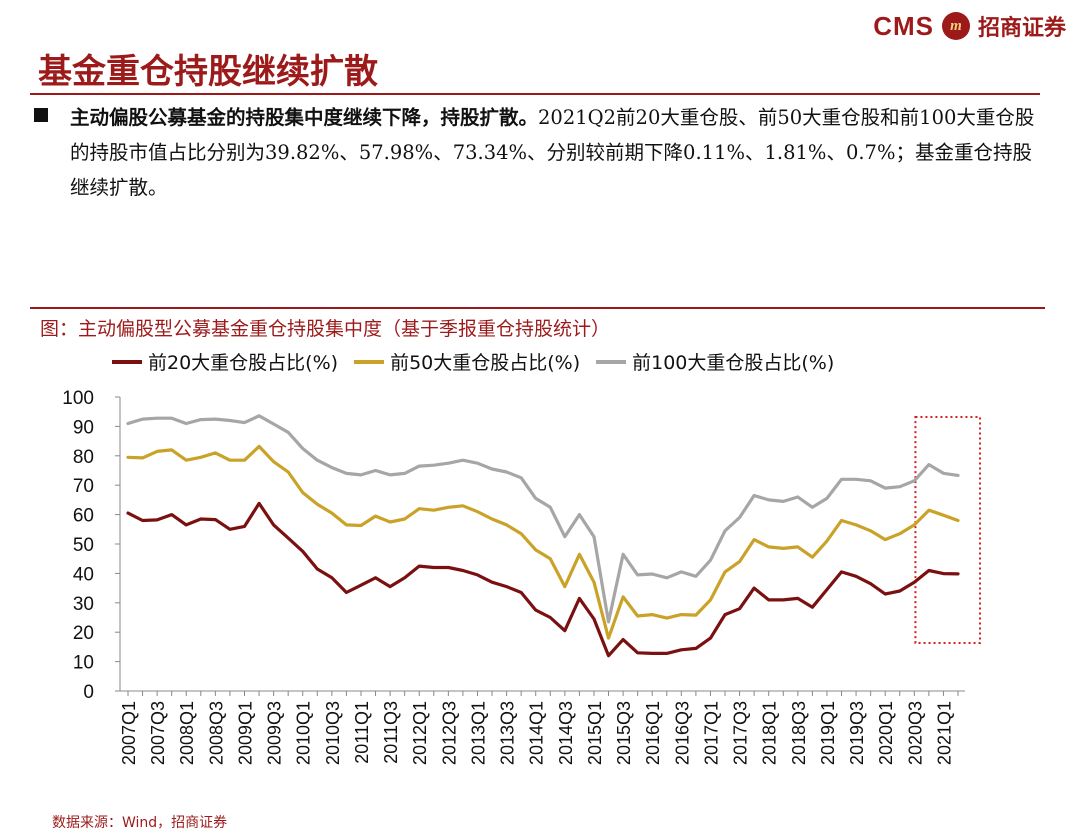  I want to click on logo-badge-icon: m, so click(955, 26).